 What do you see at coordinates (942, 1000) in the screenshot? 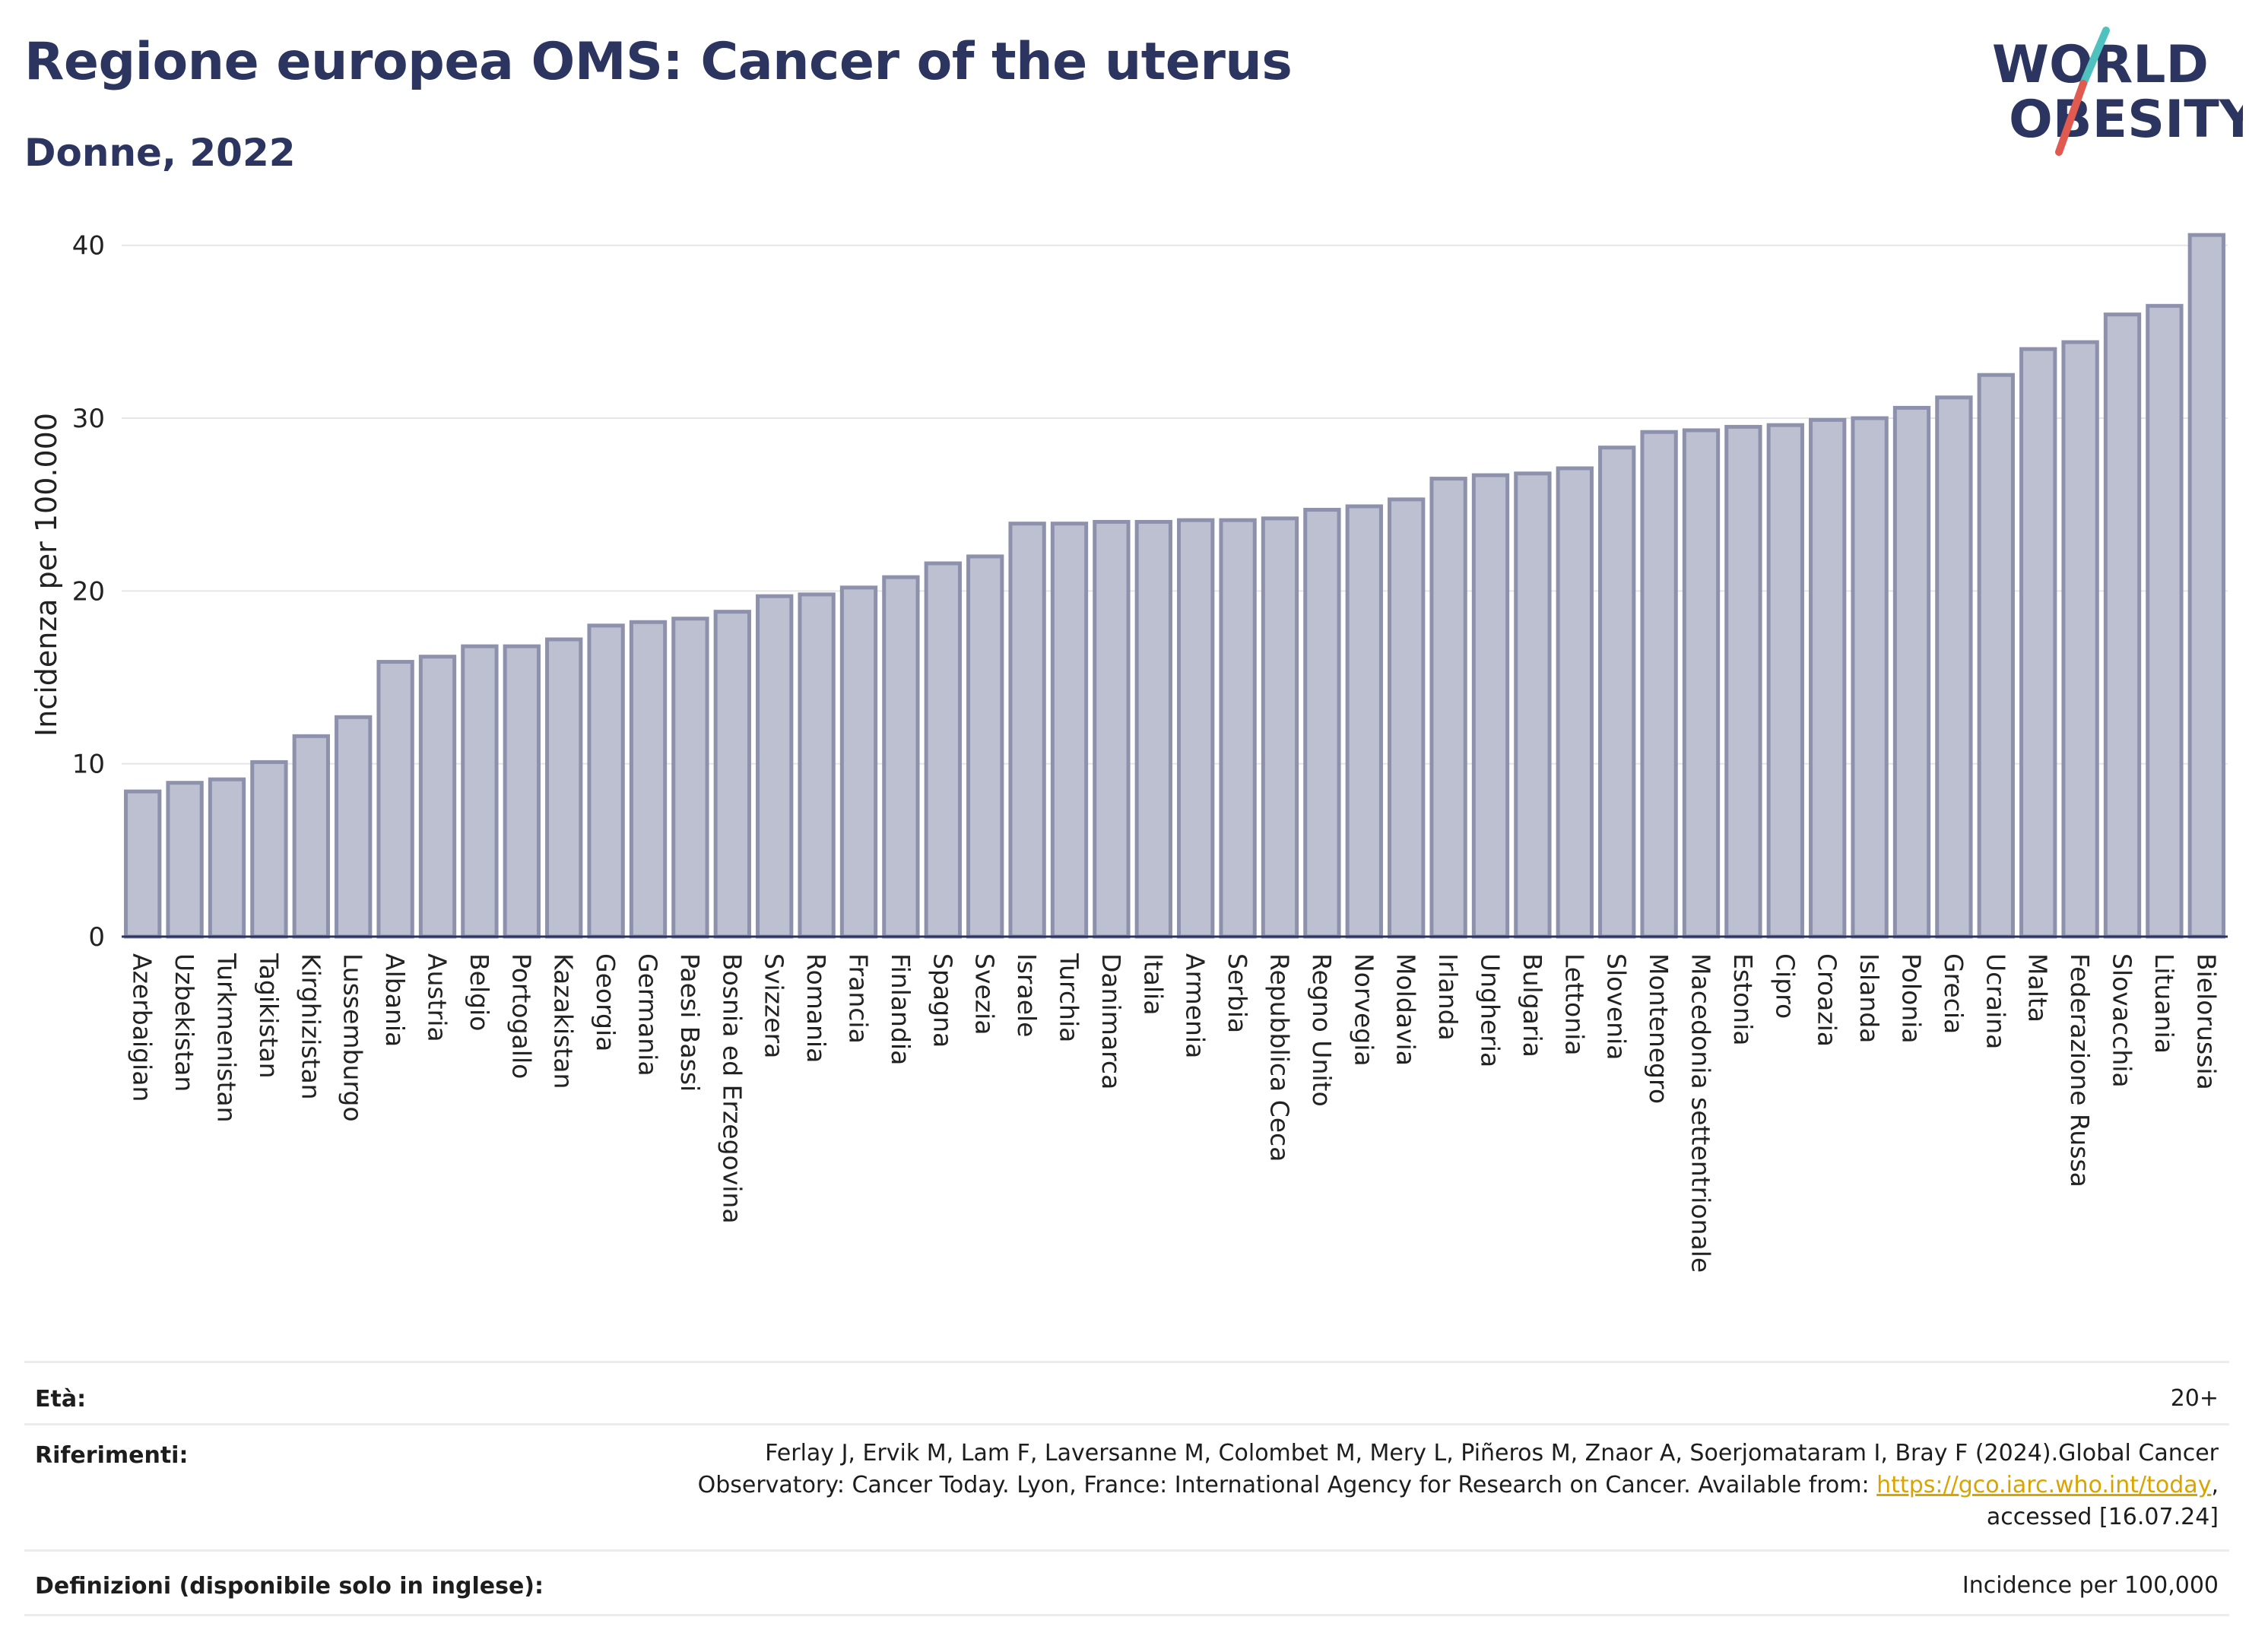
I see `x-tick-label: Spagna` at bounding box center [942, 1000].